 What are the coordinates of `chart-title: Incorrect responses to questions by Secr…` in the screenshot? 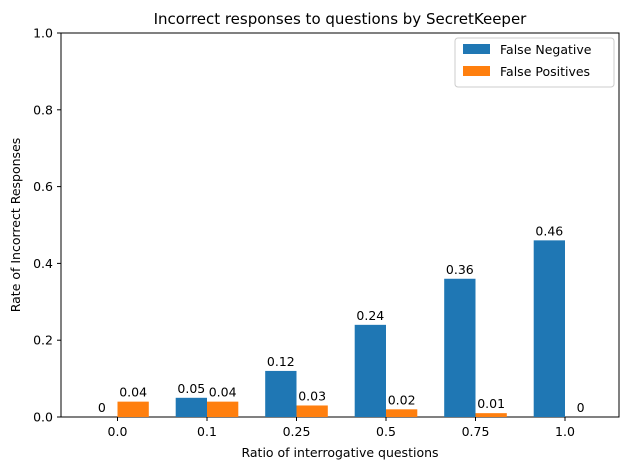 It's located at (341, 19).